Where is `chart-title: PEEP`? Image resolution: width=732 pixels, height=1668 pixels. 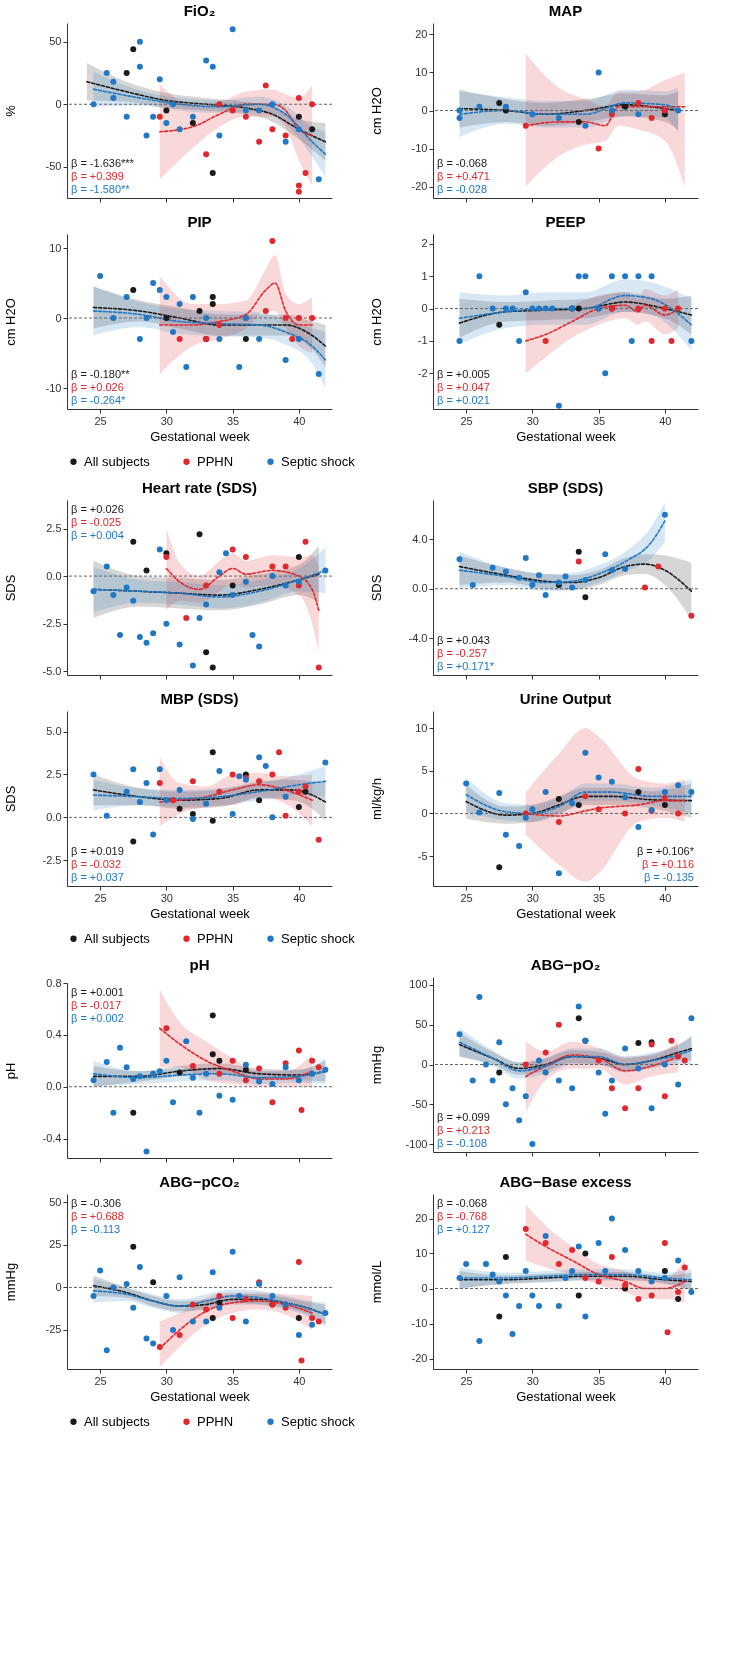
chart-title: PEEP is located at coordinates (565, 221).